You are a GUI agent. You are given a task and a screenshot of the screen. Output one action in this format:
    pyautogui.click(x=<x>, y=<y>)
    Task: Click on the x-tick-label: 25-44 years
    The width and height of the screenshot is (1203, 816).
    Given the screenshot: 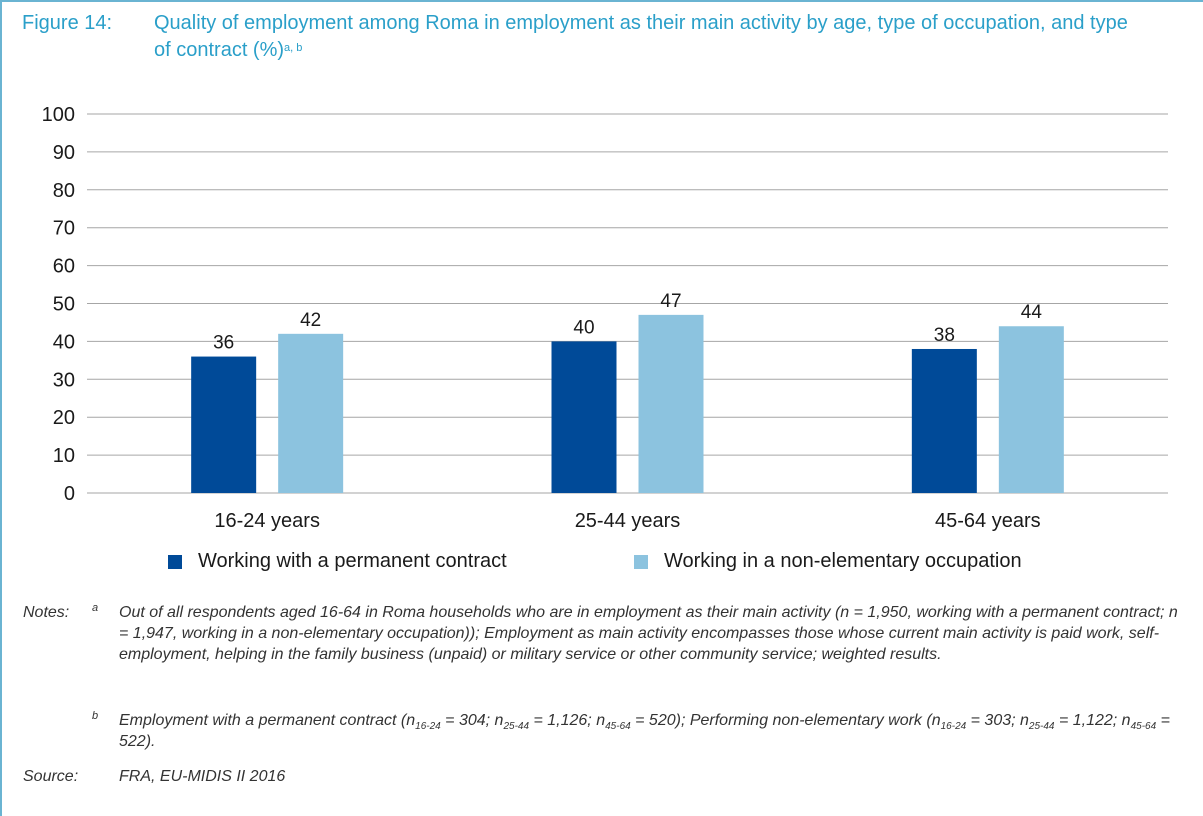 What is the action you would take?
    pyautogui.click(x=628, y=521)
    